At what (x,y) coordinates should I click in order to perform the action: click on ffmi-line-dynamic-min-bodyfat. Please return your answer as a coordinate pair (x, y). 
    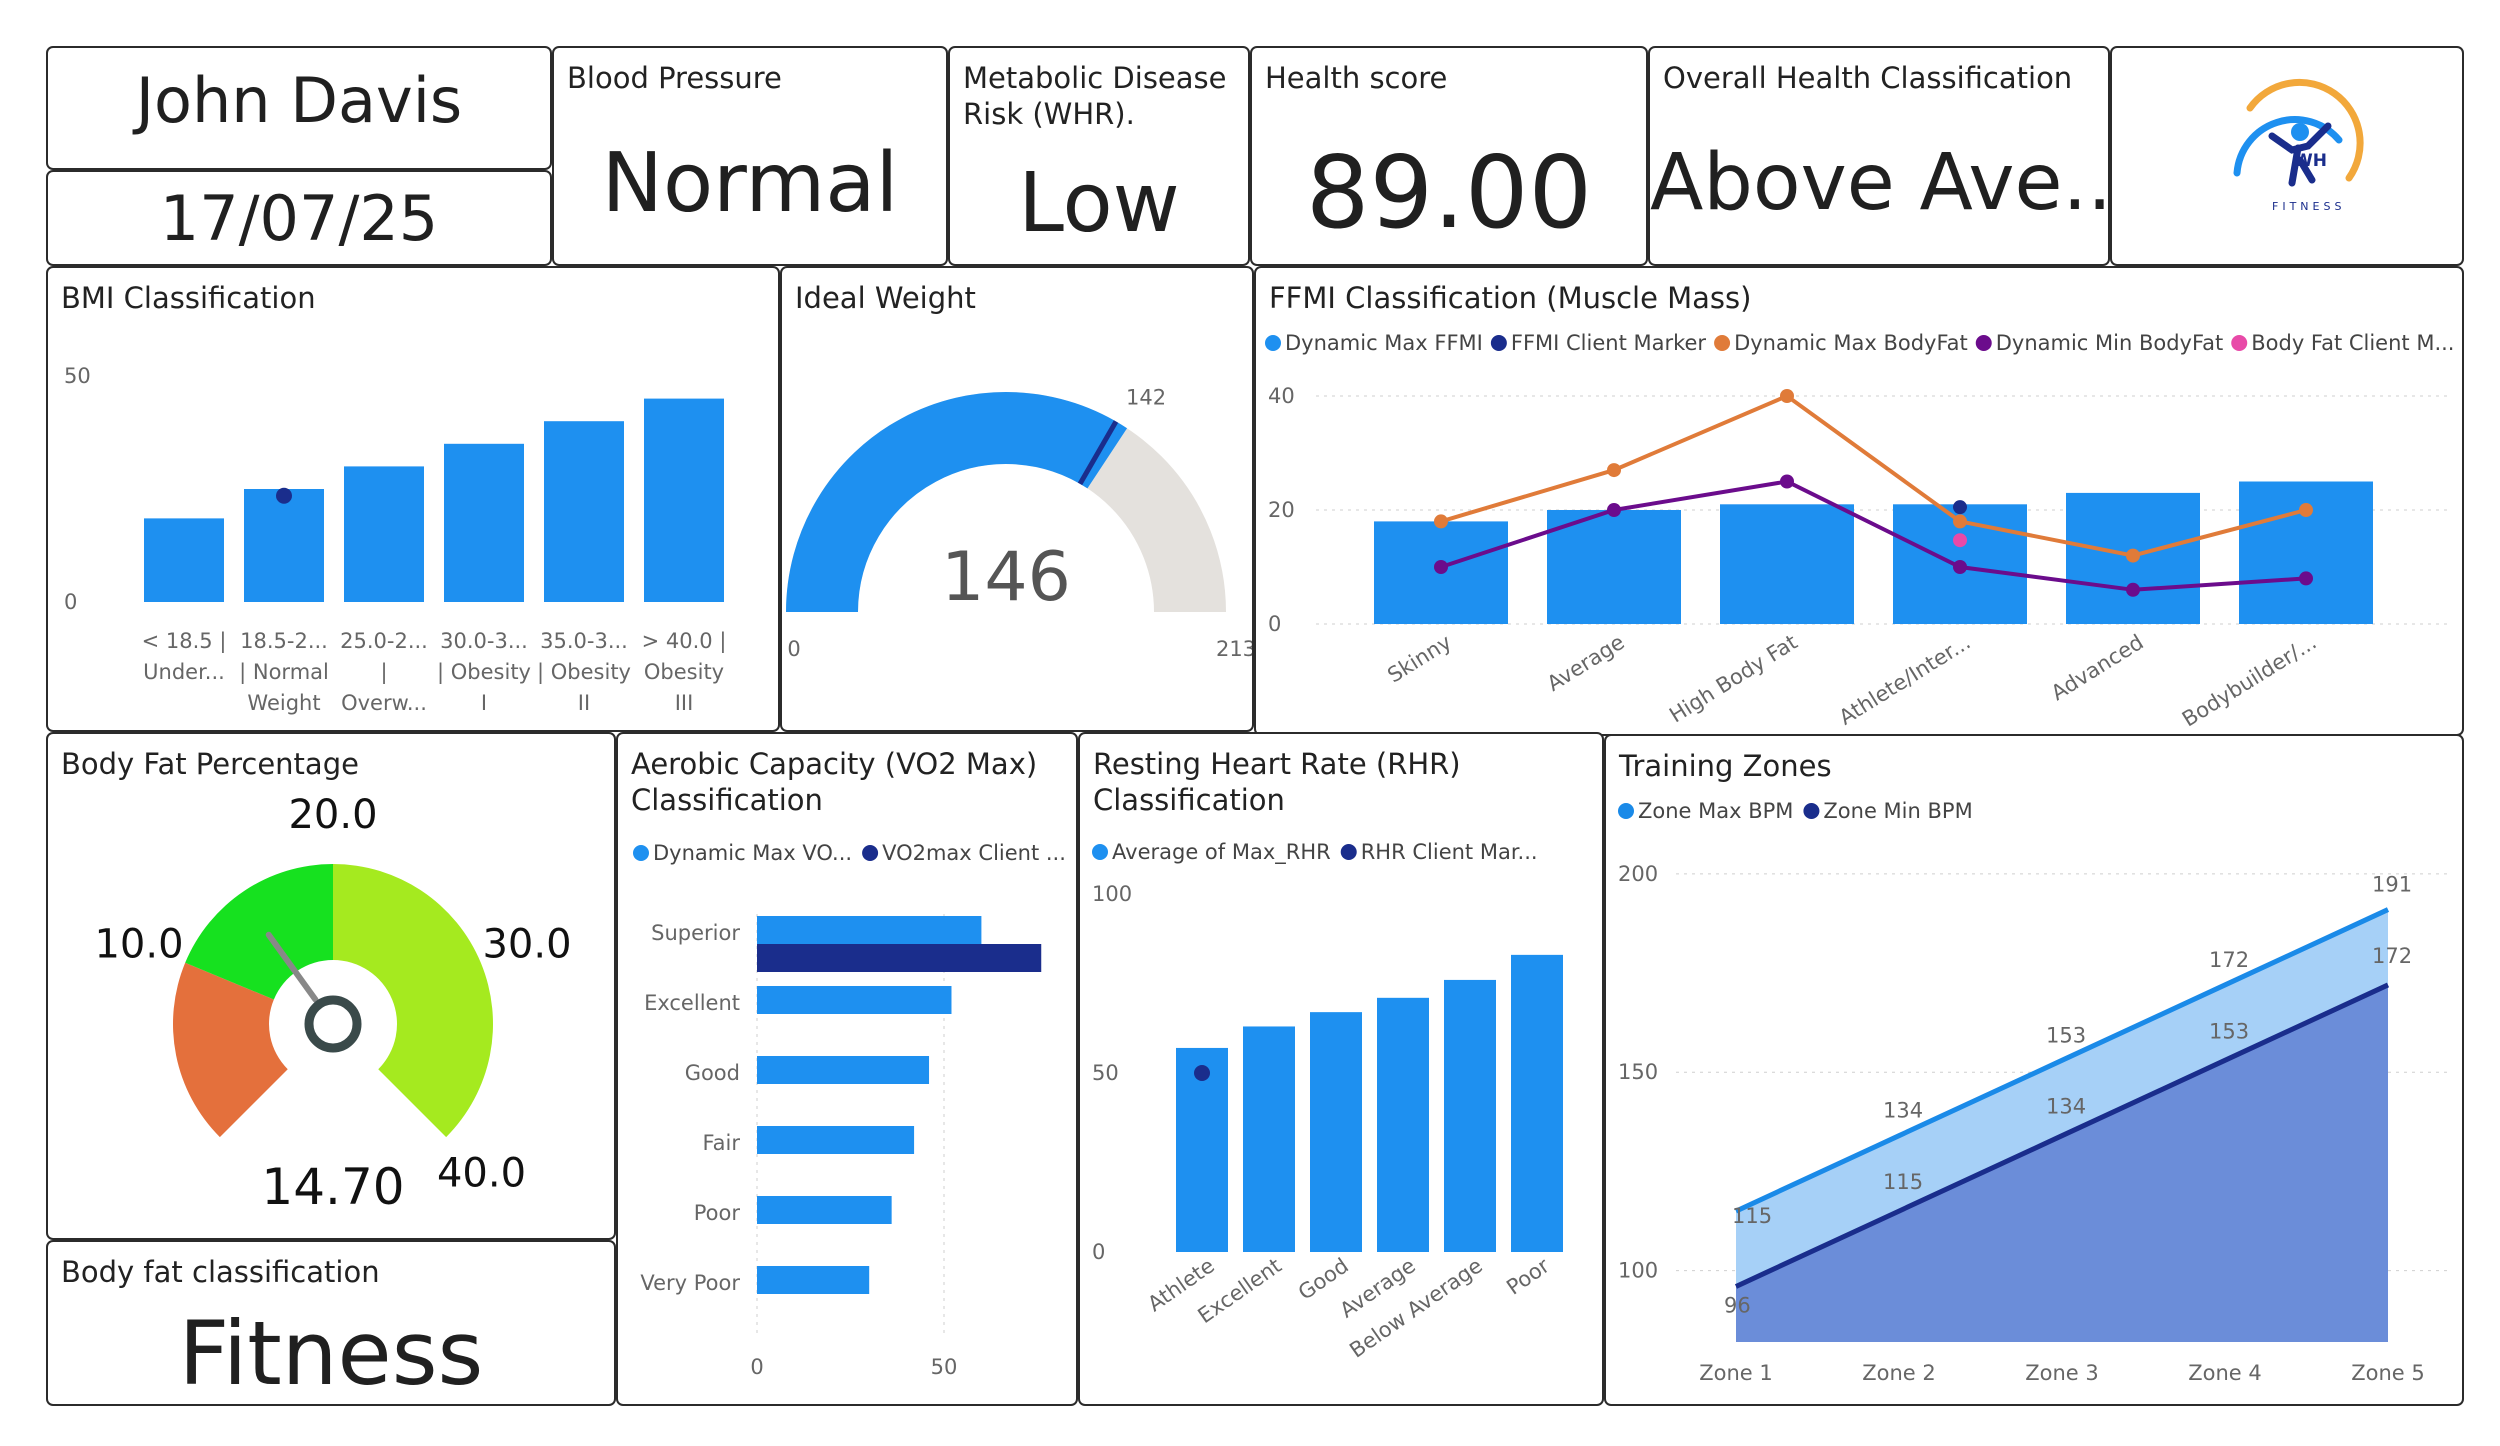
    Looking at the image, I should click on (1873, 535).